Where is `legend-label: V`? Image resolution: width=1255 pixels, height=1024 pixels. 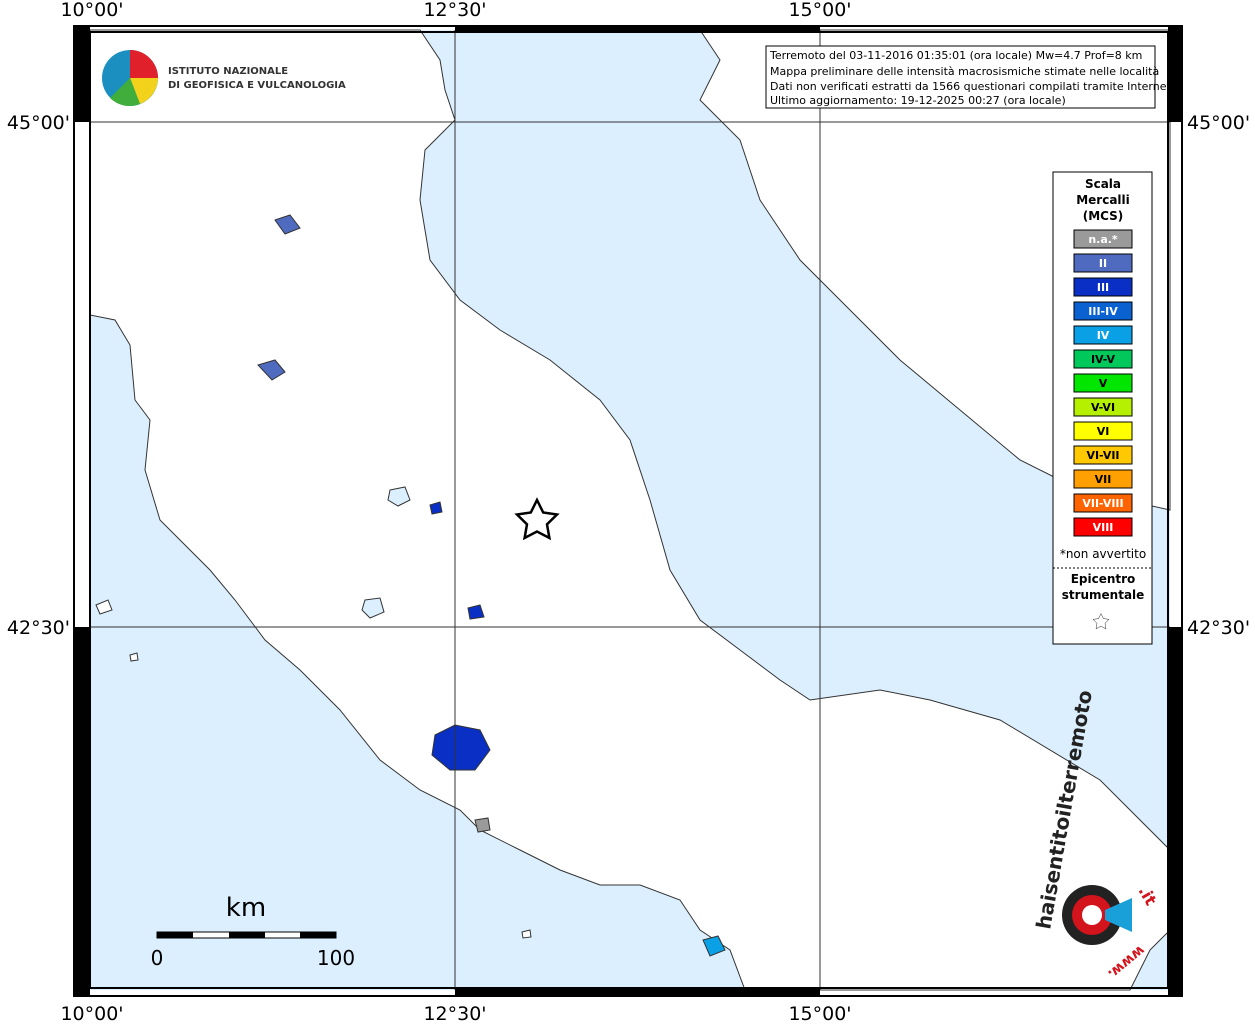
legend-label: V is located at coordinates (1103, 383).